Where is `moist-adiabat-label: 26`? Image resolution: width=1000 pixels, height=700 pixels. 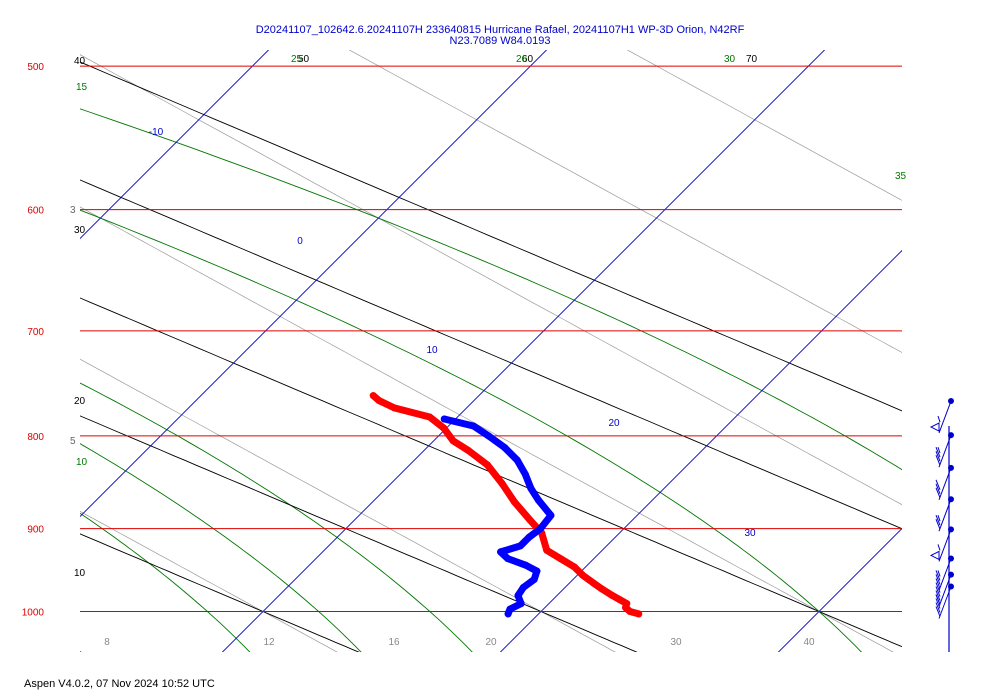
moist-adiabat-label: 26 is located at coordinates (522, 59).